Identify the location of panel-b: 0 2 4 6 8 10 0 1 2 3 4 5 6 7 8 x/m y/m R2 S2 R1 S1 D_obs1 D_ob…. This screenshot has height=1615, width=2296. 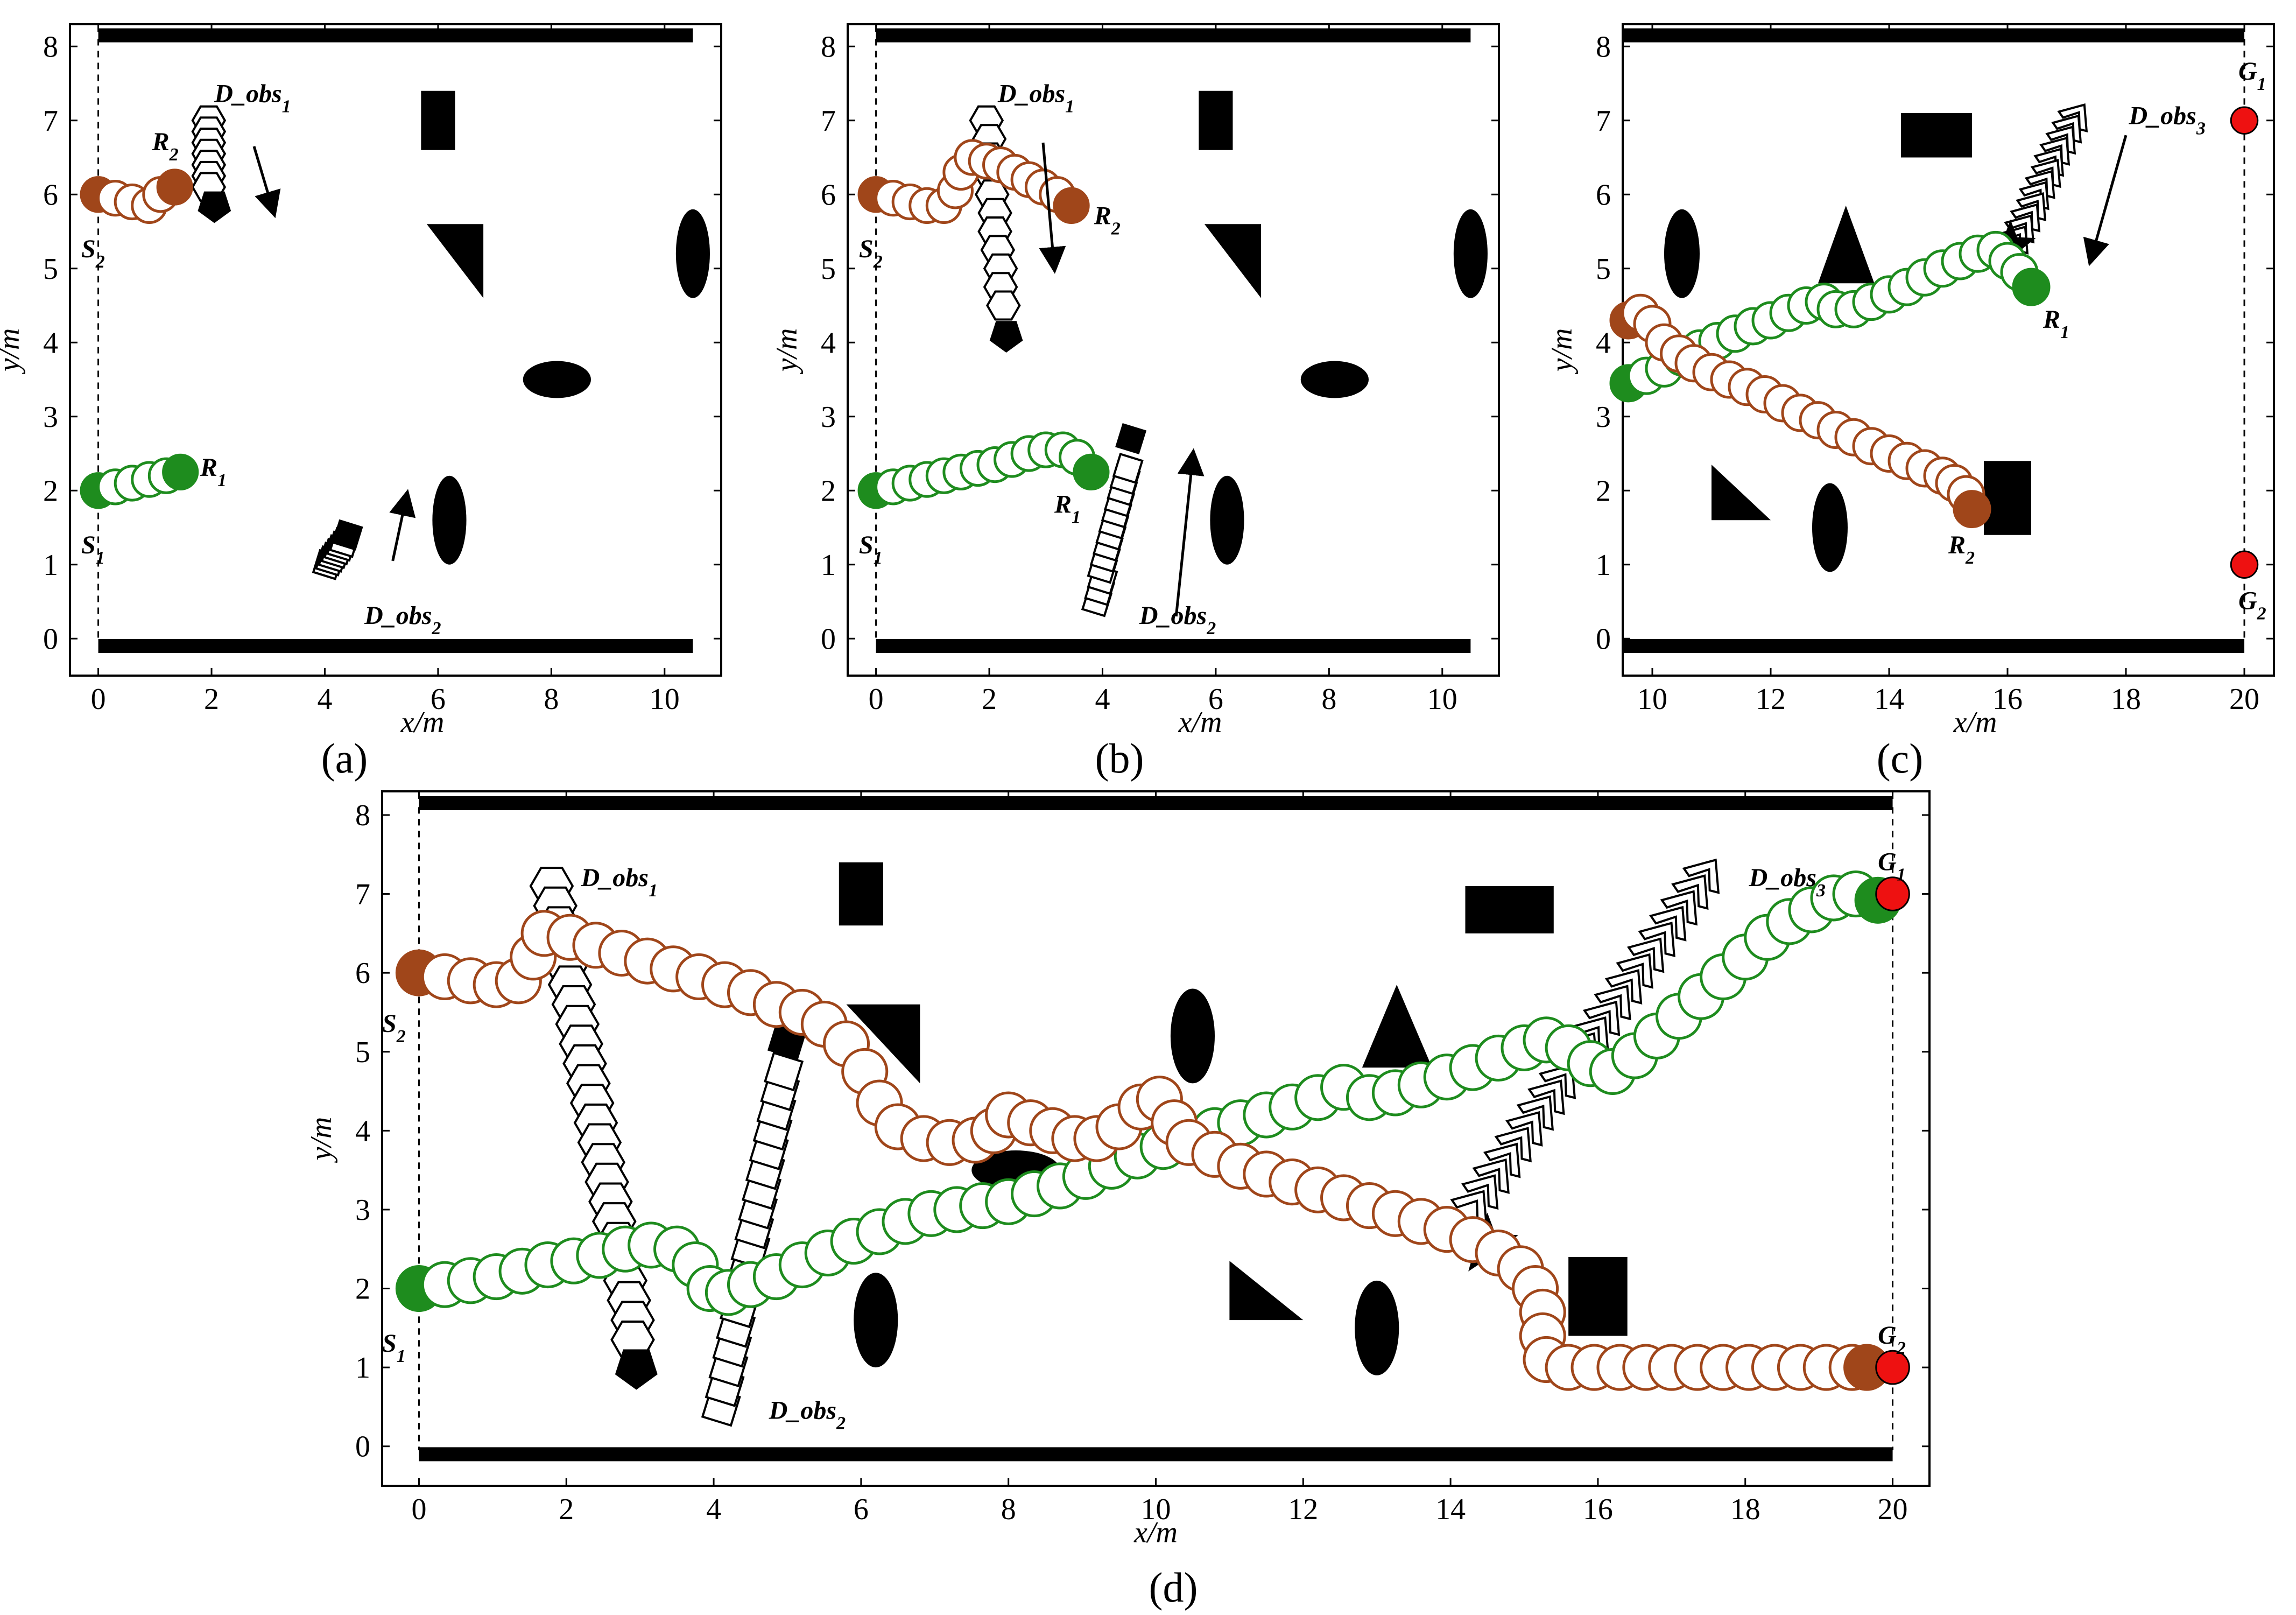
(1135, 381).